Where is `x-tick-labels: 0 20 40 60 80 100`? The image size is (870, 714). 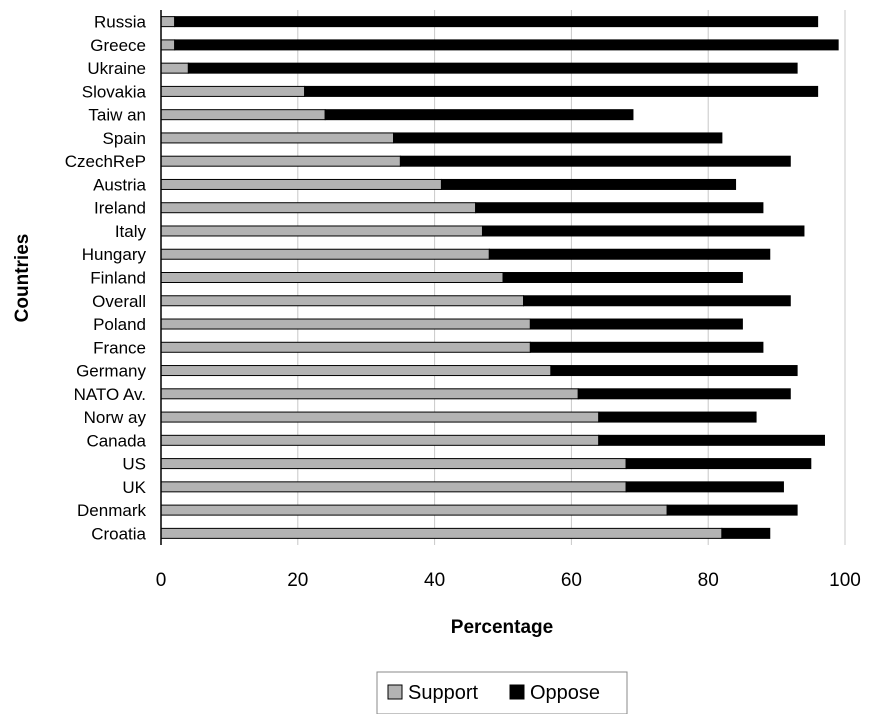 x-tick-labels: 0 20 40 60 80 100 is located at coordinates (508, 580).